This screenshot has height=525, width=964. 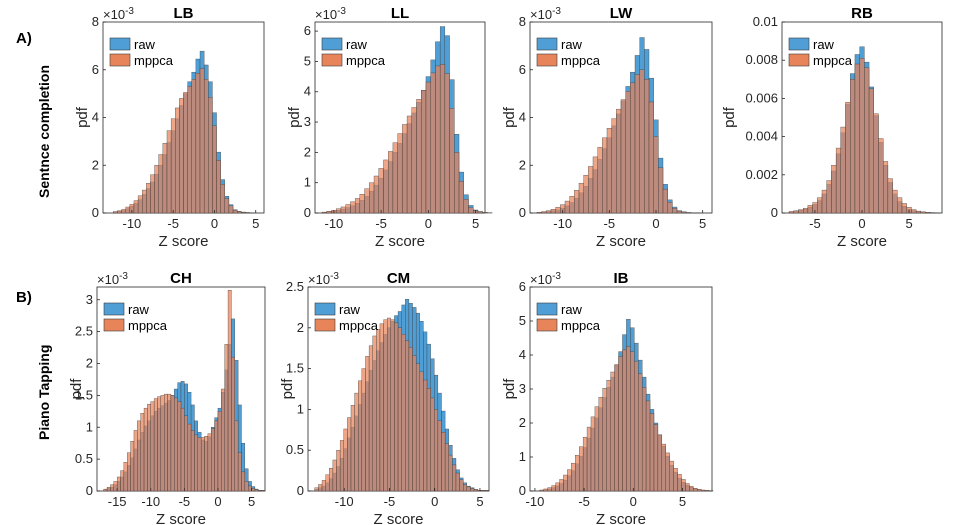 I want to click on y-tick-label: 0.002, so click(x=761, y=174).